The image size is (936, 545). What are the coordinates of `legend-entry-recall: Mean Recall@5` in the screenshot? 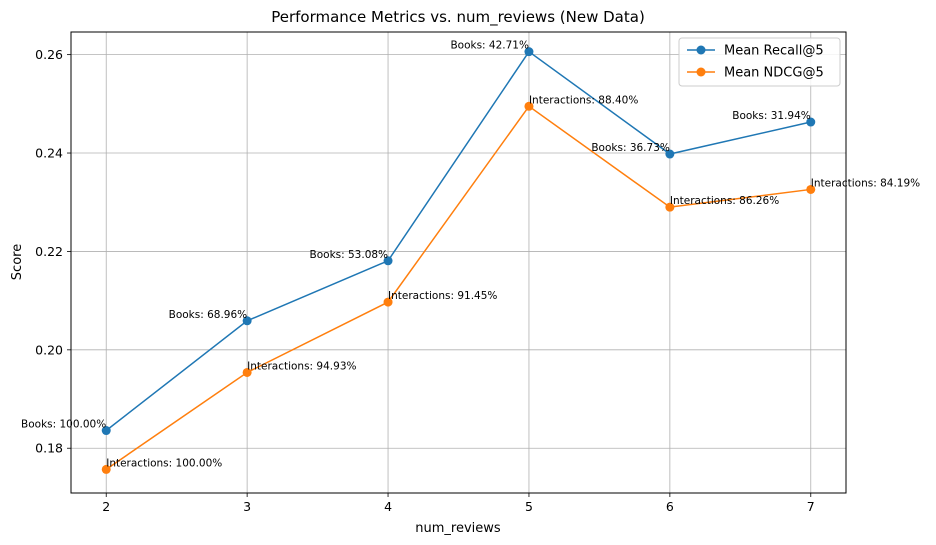 It's located at (755, 51).